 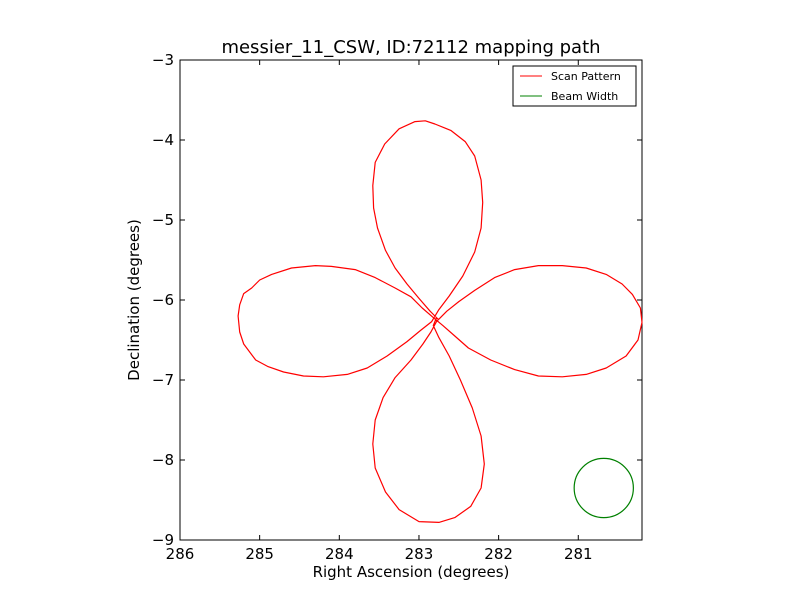 I want to click on x-tick-label: 281, so click(x=578, y=554).